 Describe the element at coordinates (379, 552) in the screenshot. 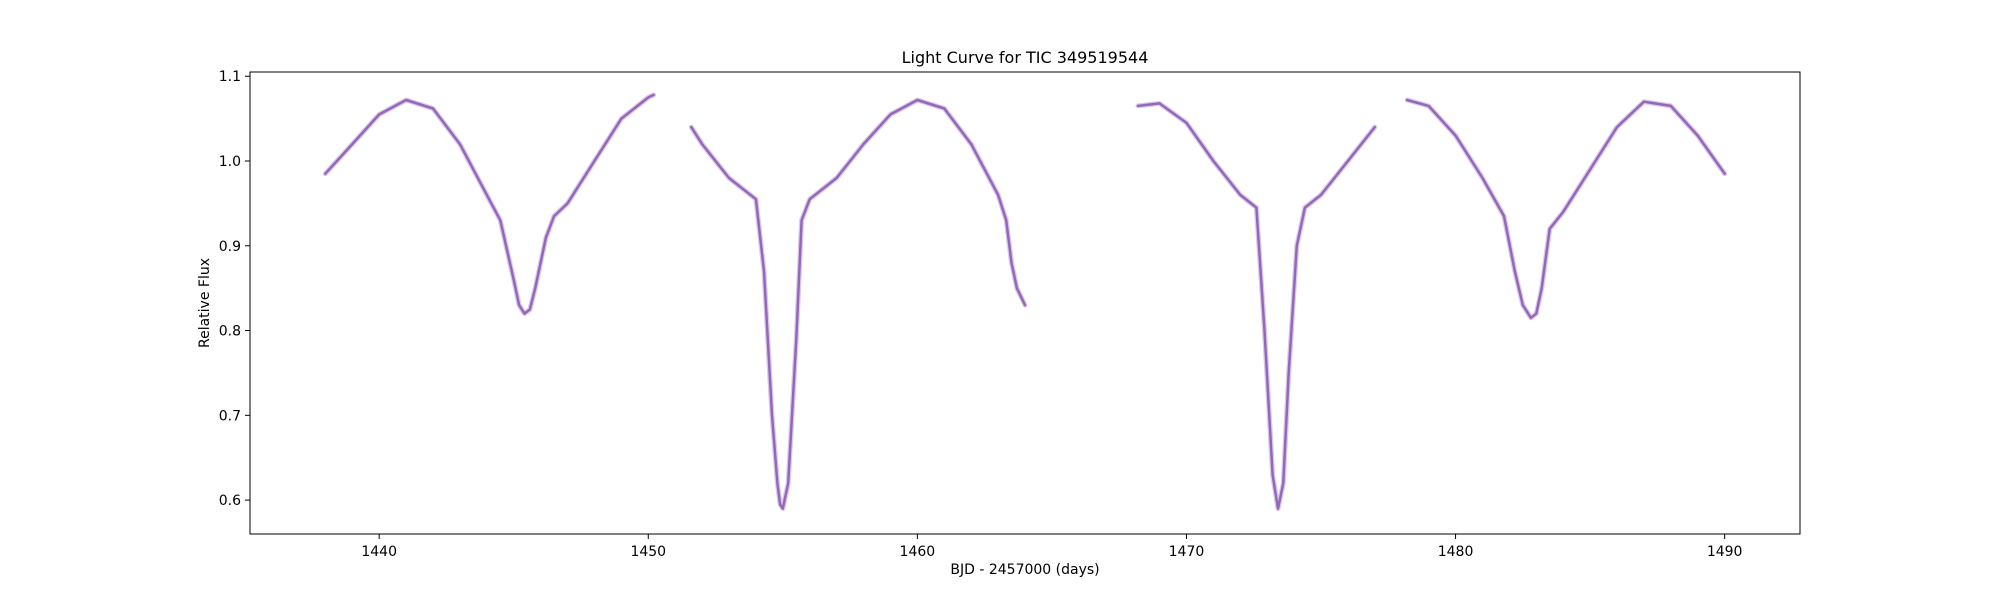

I see `x-tick-label: 1440` at that location.